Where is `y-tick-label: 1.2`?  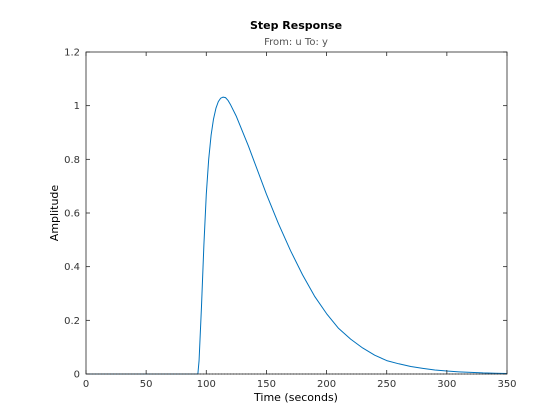 y-tick-label: 1.2 is located at coordinates (72, 53).